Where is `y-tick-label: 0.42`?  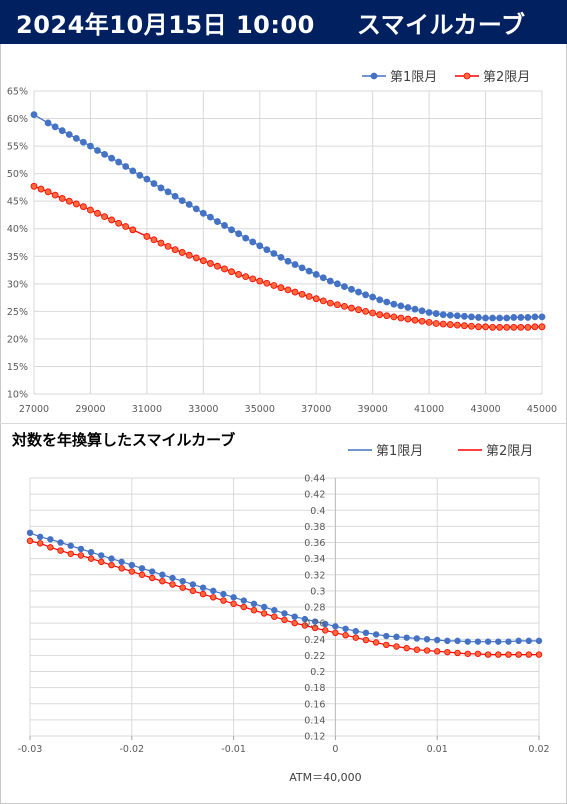
y-tick-label: 0.42 is located at coordinates (314, 495).